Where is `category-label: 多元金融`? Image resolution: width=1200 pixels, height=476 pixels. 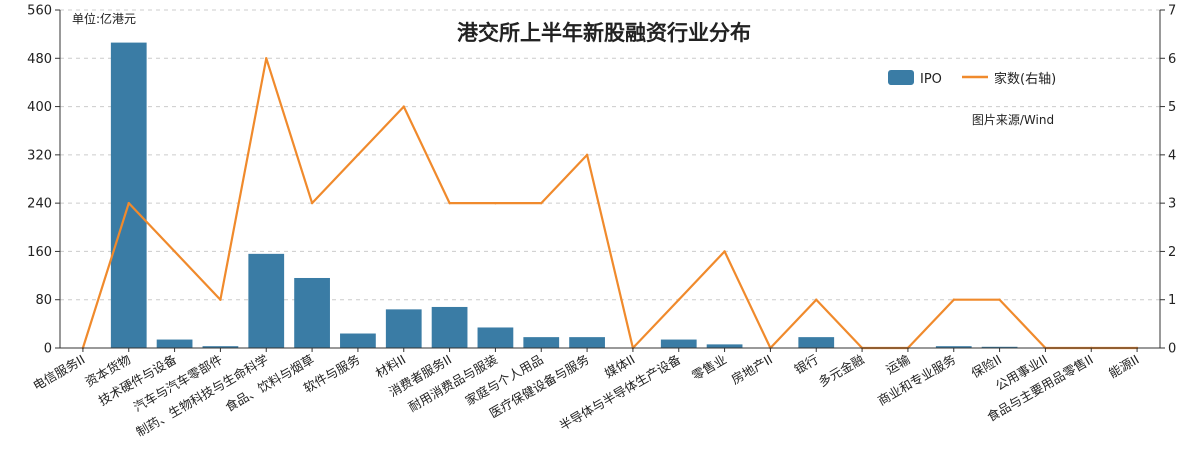 category-label: 多元金融 is located at coordinates (841, 370).